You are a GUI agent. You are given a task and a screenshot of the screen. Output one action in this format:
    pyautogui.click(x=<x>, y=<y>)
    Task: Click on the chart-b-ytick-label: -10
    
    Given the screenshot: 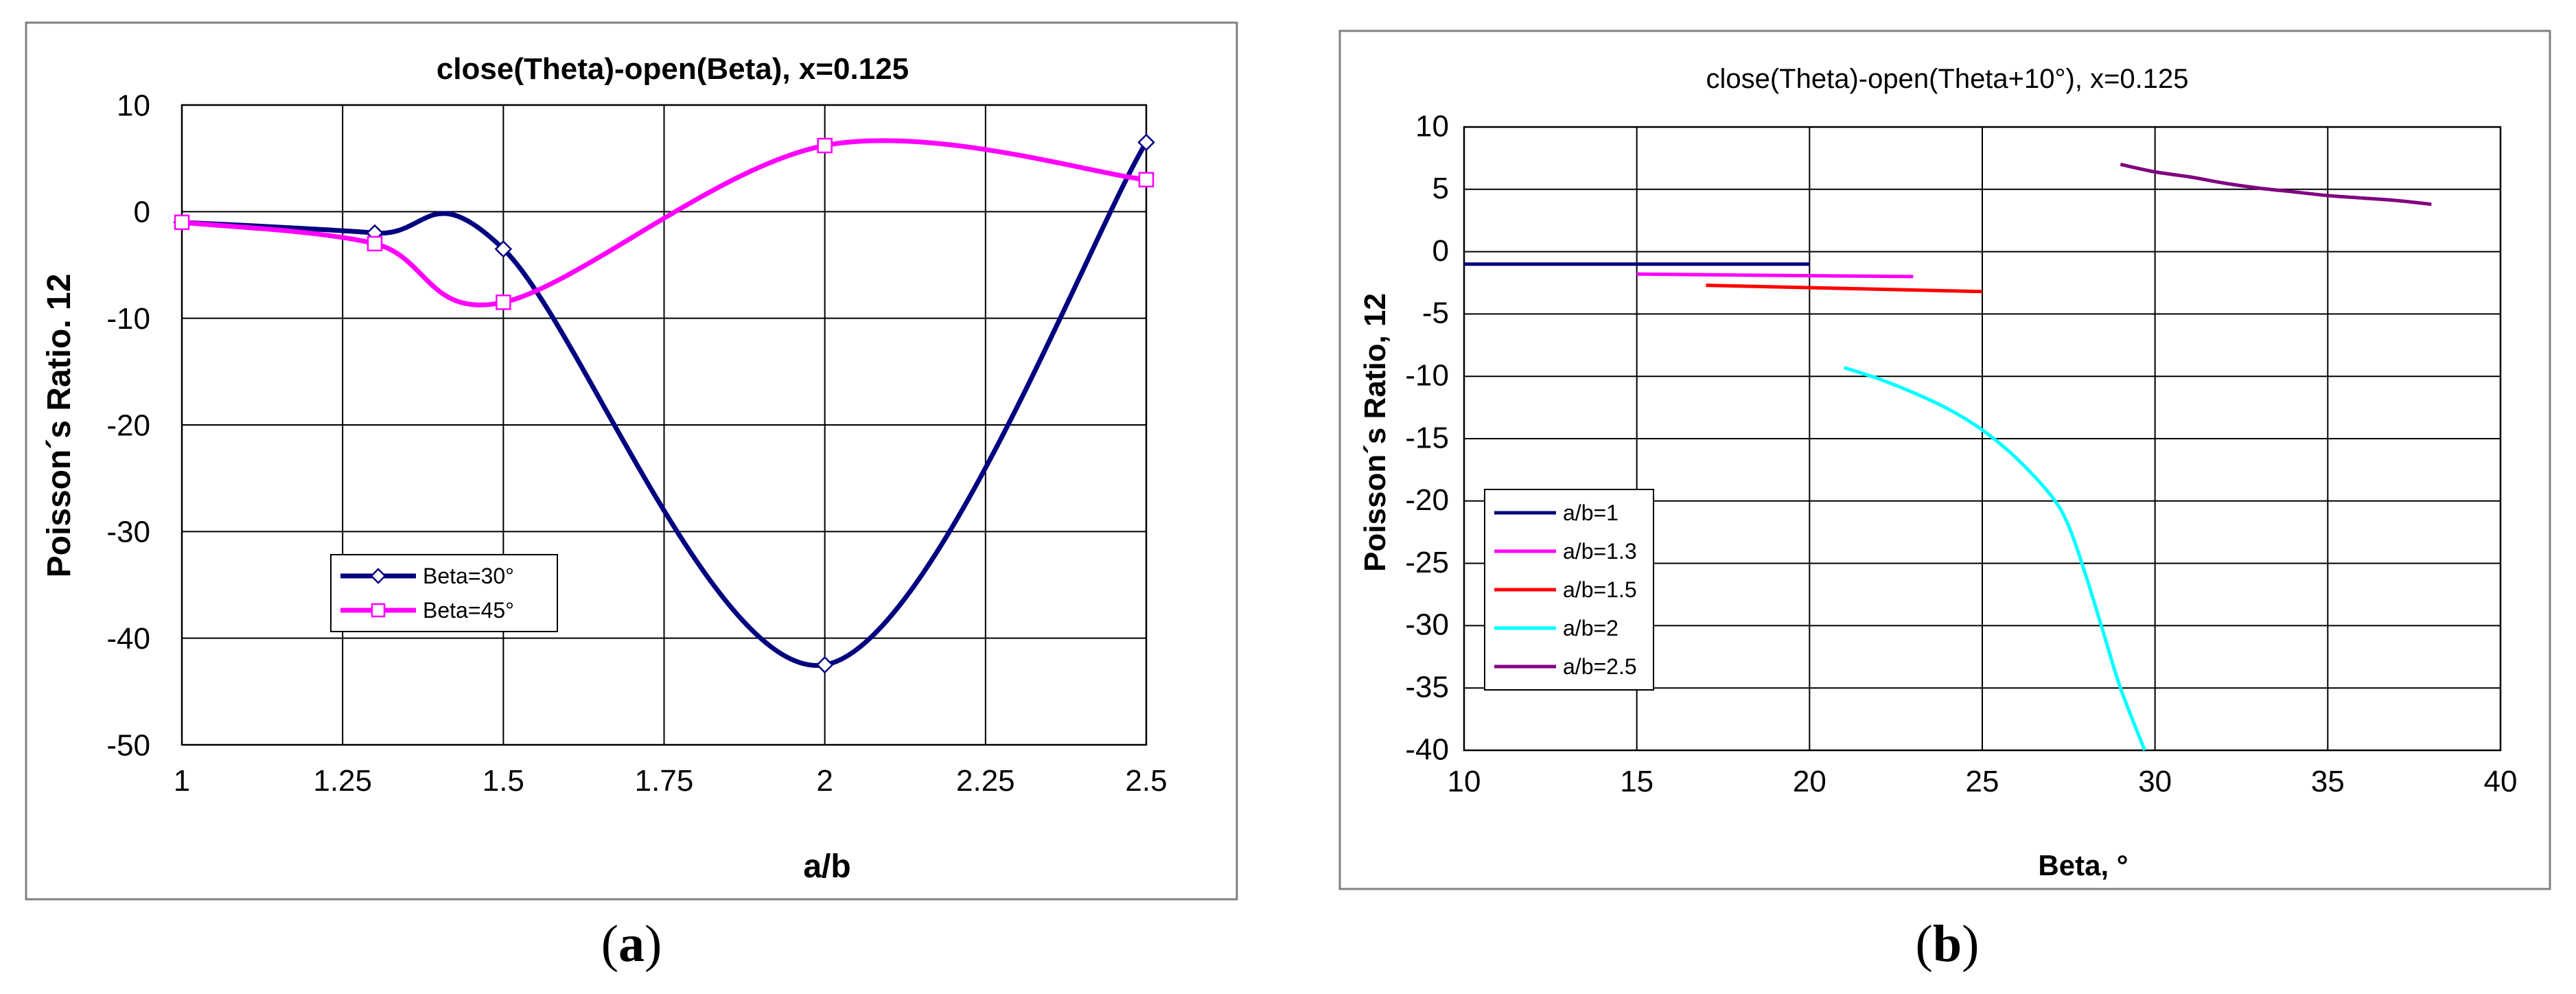 What is the action you would take?
    pyautogui.click(x=1427, y=376)
    